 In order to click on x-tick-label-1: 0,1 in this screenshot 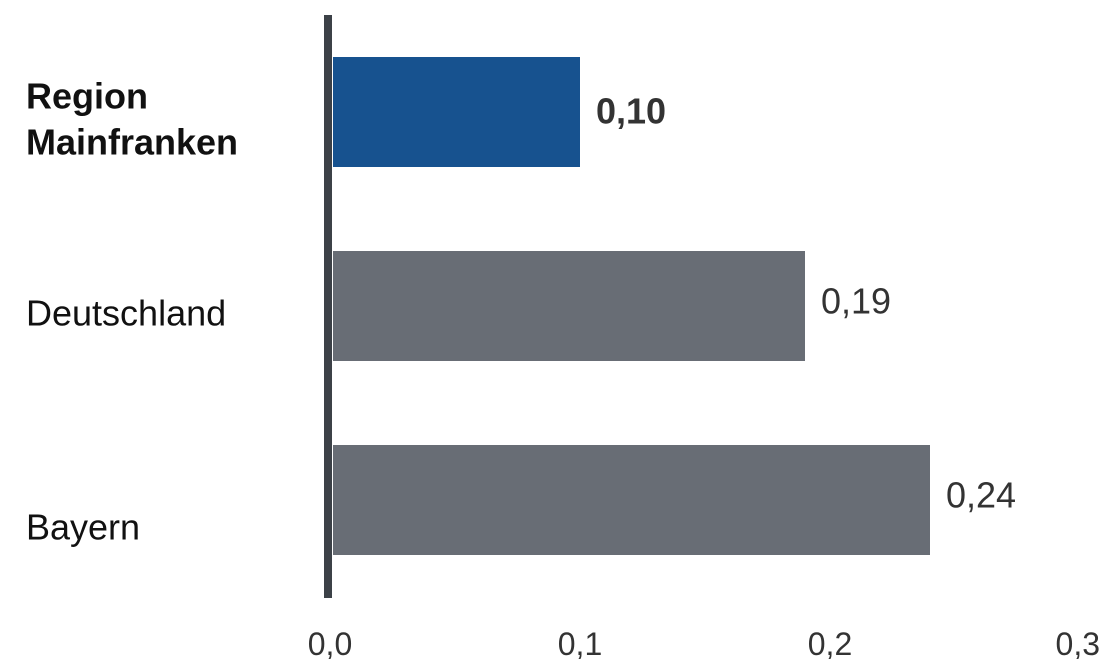, I will do `click(580, 642)`.